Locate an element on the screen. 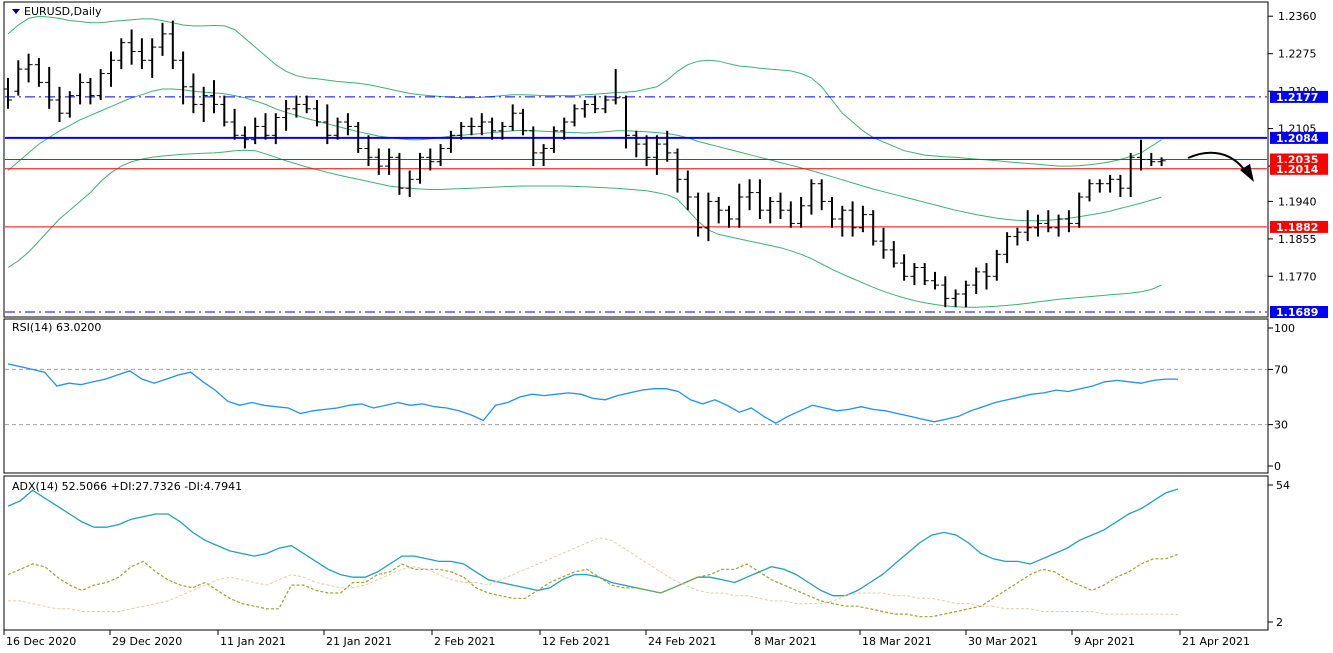 This screenshot has width=1333, height=653. plus-di-line is located at coordinates (593, 585).